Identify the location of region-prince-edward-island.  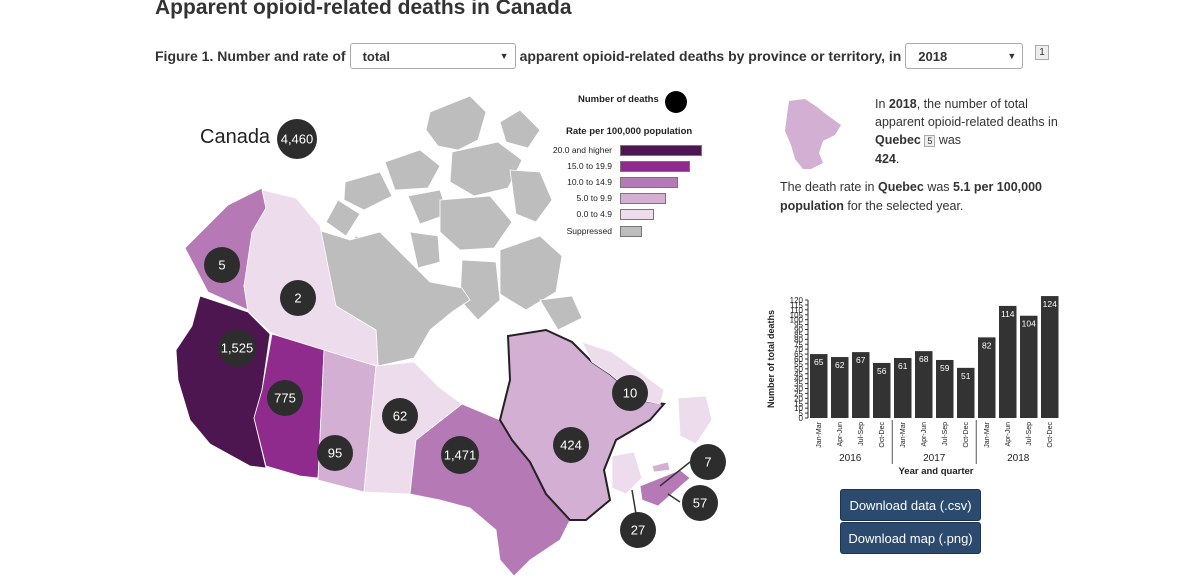
(661, 467).